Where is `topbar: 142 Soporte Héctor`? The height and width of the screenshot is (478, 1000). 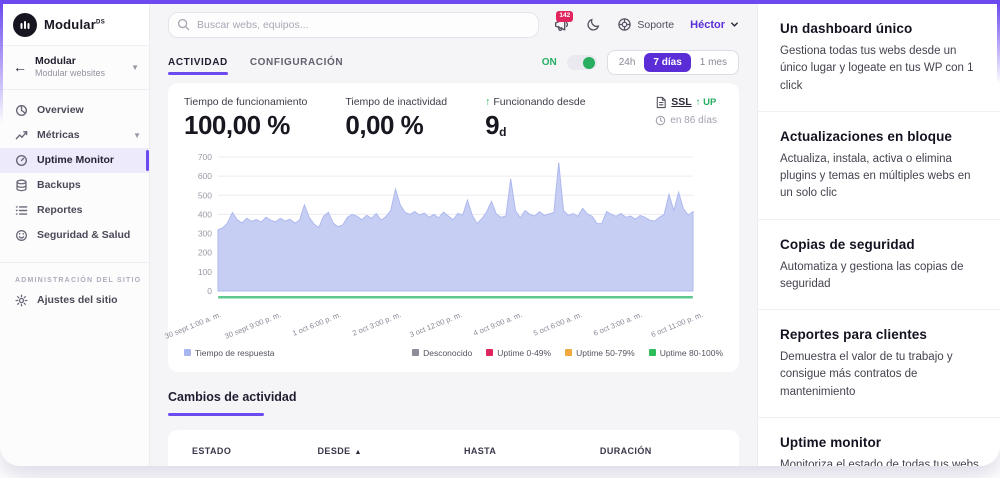
topbar: 142 Soporte Héctor is located at coordinates (453, 24).